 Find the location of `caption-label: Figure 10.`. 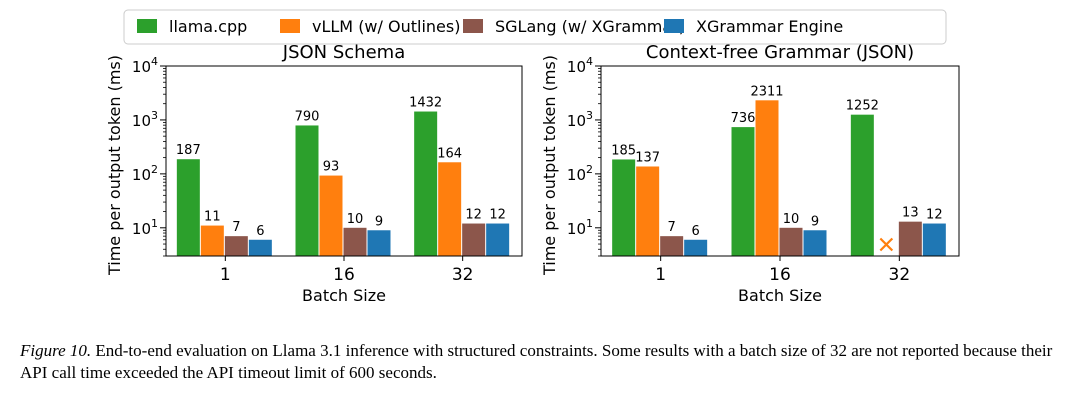

caption-label: Figure 10. is located at coordinates (56, 350).